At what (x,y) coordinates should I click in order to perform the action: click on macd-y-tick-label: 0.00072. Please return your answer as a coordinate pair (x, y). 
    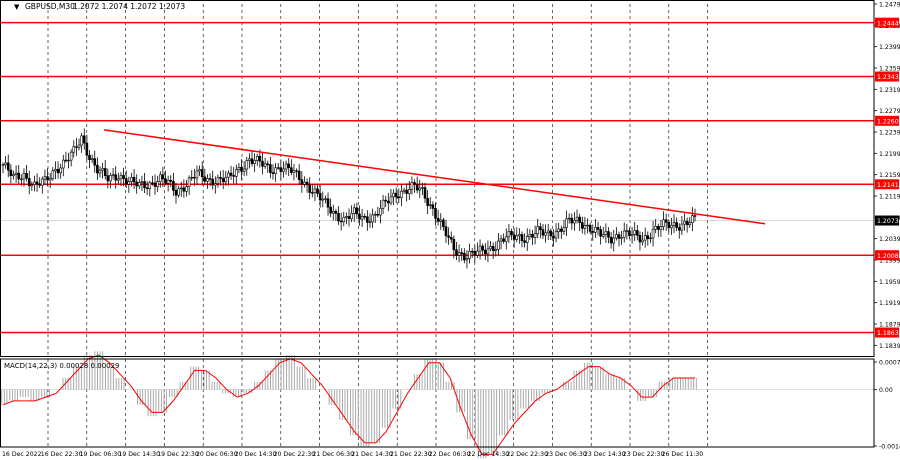
    Looking at the image, I should click on (889, 363).